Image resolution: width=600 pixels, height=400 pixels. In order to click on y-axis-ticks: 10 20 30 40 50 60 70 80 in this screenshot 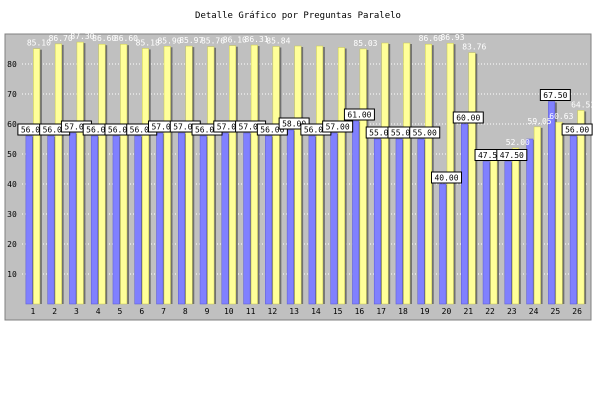, I will do `click(12, 169)`.